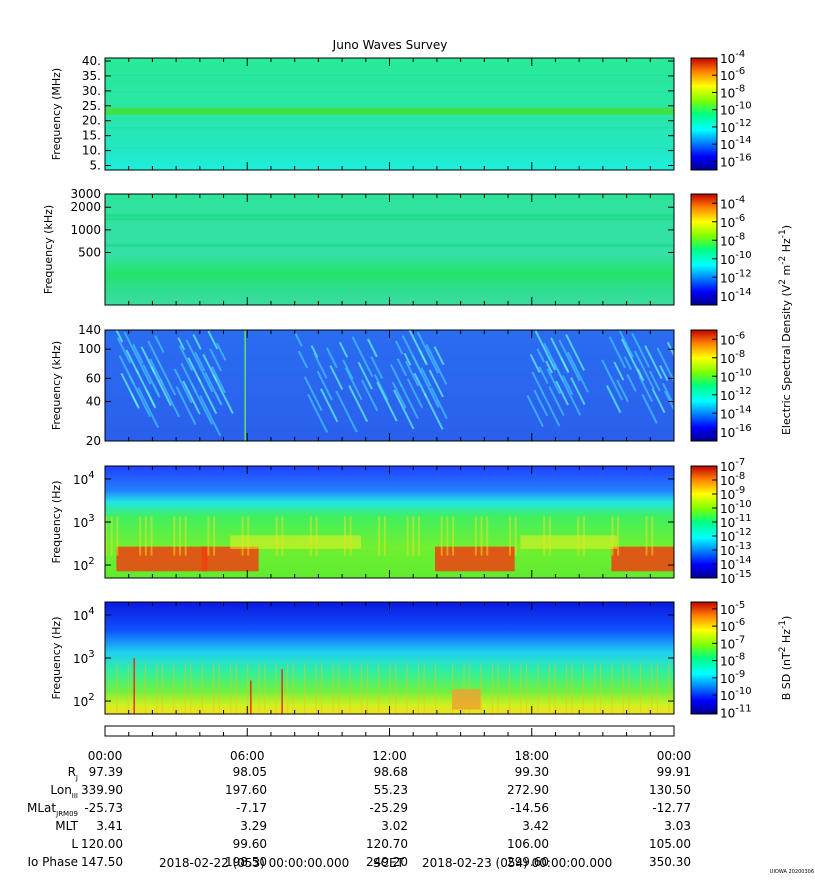 The image size is (815, 880). I want to click on ephemeris-value: 350.30, so click(670, 862).